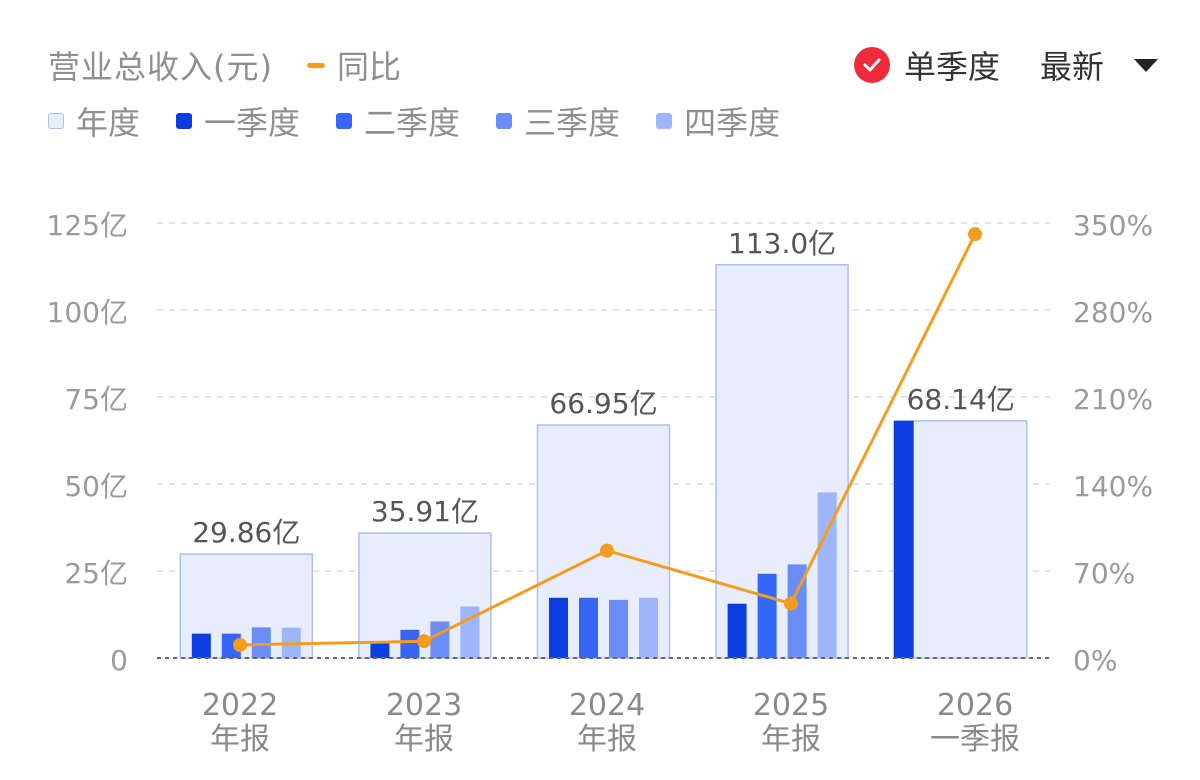  What do you see at coordinates (975, 739) in the screenshot?
I see `x-tick-label-period: 一季报` at bounding box center [975, 739].